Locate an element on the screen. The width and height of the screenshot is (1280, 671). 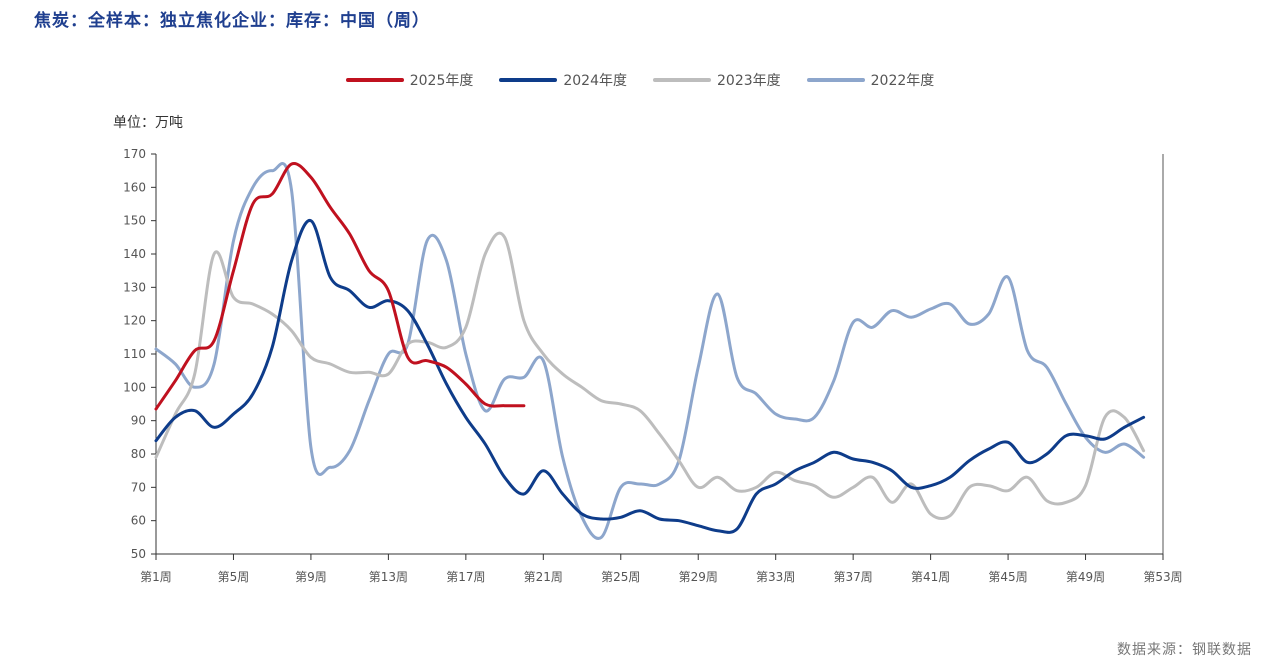
legend-label-2025: 2025年度 is located at coordinates (441, 81).